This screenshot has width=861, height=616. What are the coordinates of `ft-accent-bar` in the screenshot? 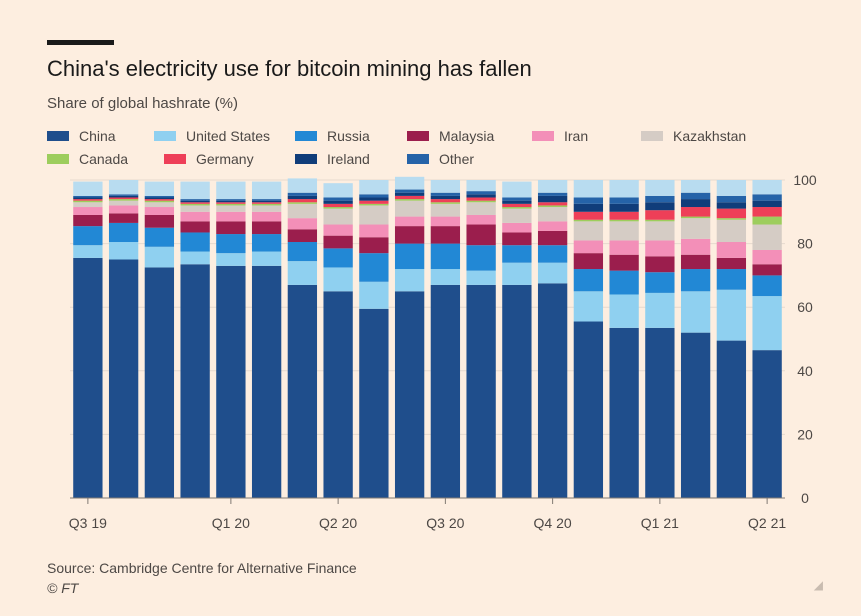 It's located at (80, 42).